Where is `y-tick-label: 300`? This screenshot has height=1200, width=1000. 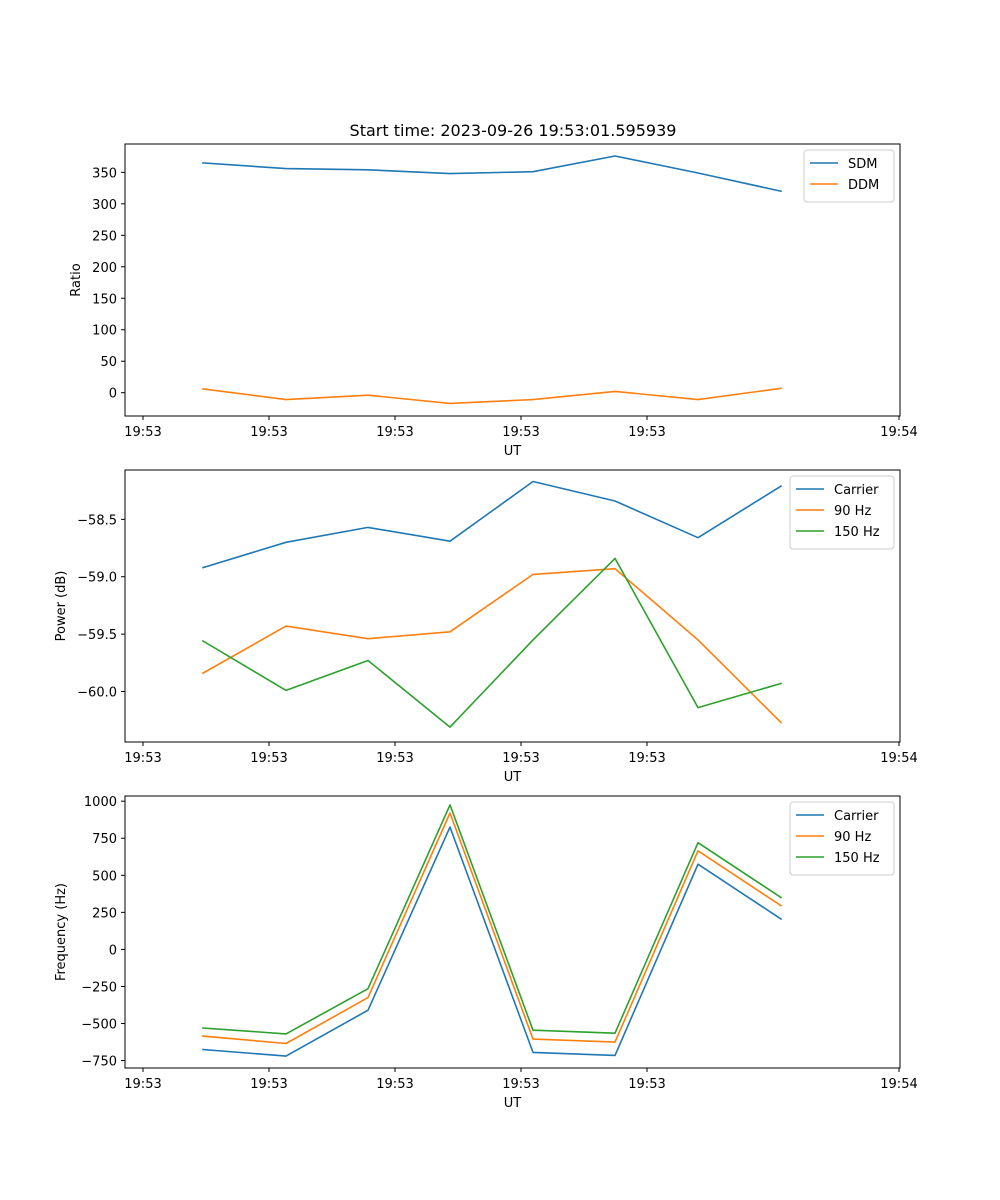 y-tick-label: 300 is located at coordinates (104, 205).